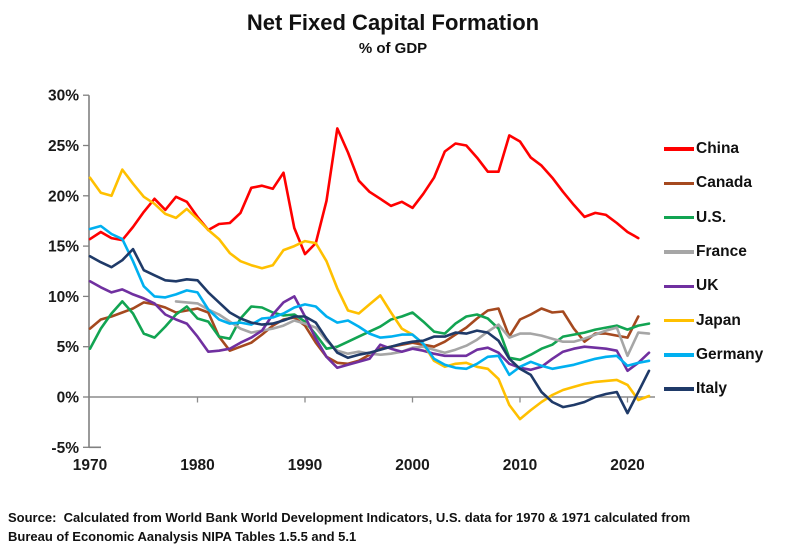 The height and width of the screenshot is (552, 796). Describe the element at coordinates (412, 465) in the screenshot. I see `x-tick-label: 2000` at that location.